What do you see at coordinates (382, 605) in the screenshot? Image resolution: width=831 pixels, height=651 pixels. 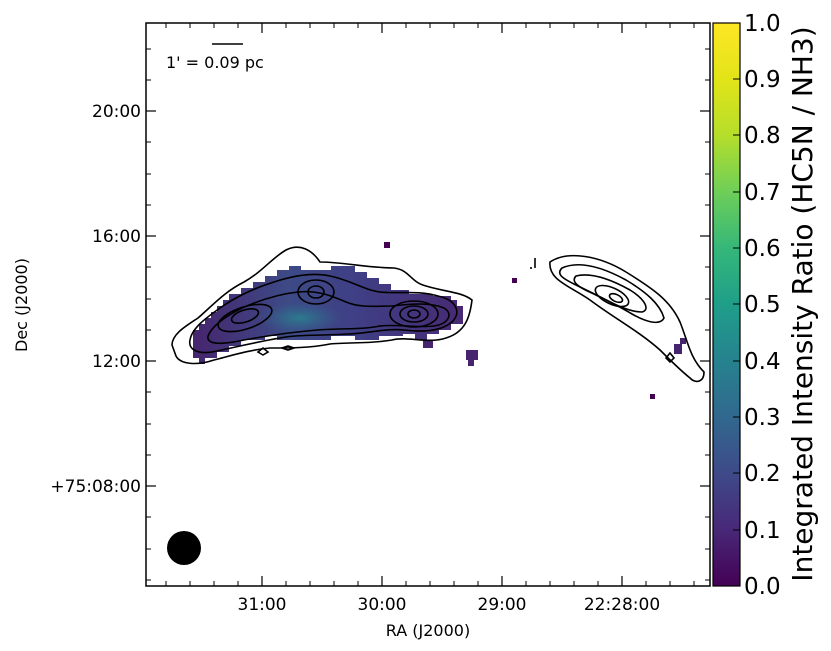 I see `x-tick-label: 30:00` at bounding box center [382, 605].